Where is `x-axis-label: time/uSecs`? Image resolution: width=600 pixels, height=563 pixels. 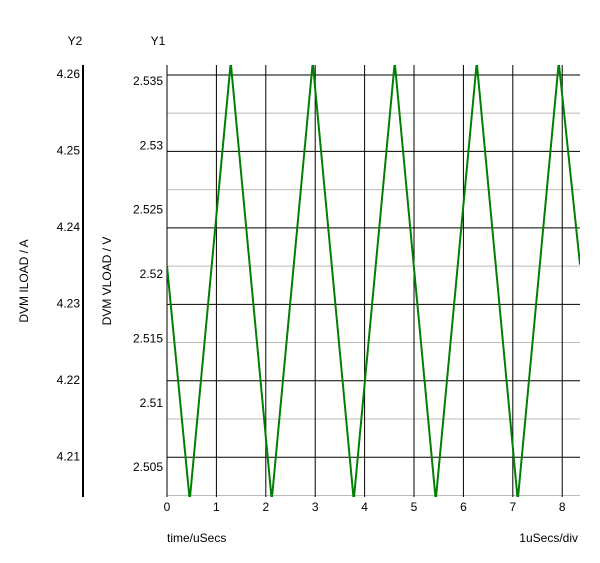
x-axis-label: time/uSecs is located at coordinates (196, 538).